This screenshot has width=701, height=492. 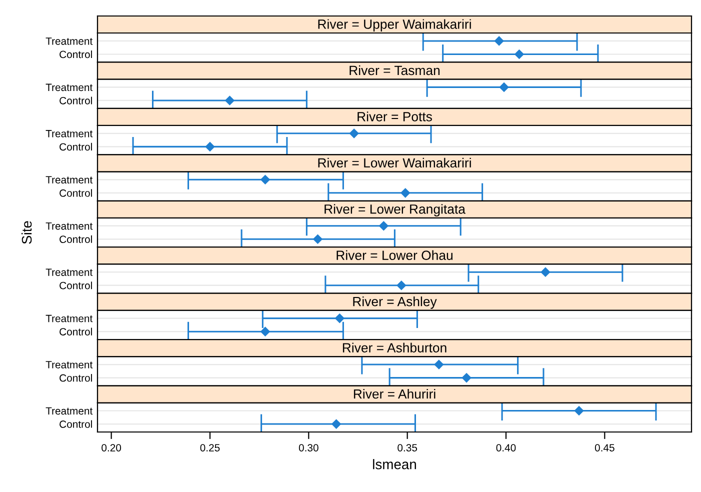 What do you see at coordinates (395, 70) in the screenshot?
I see `chart-title: River = Tasman` at bounding box center [395, 70].